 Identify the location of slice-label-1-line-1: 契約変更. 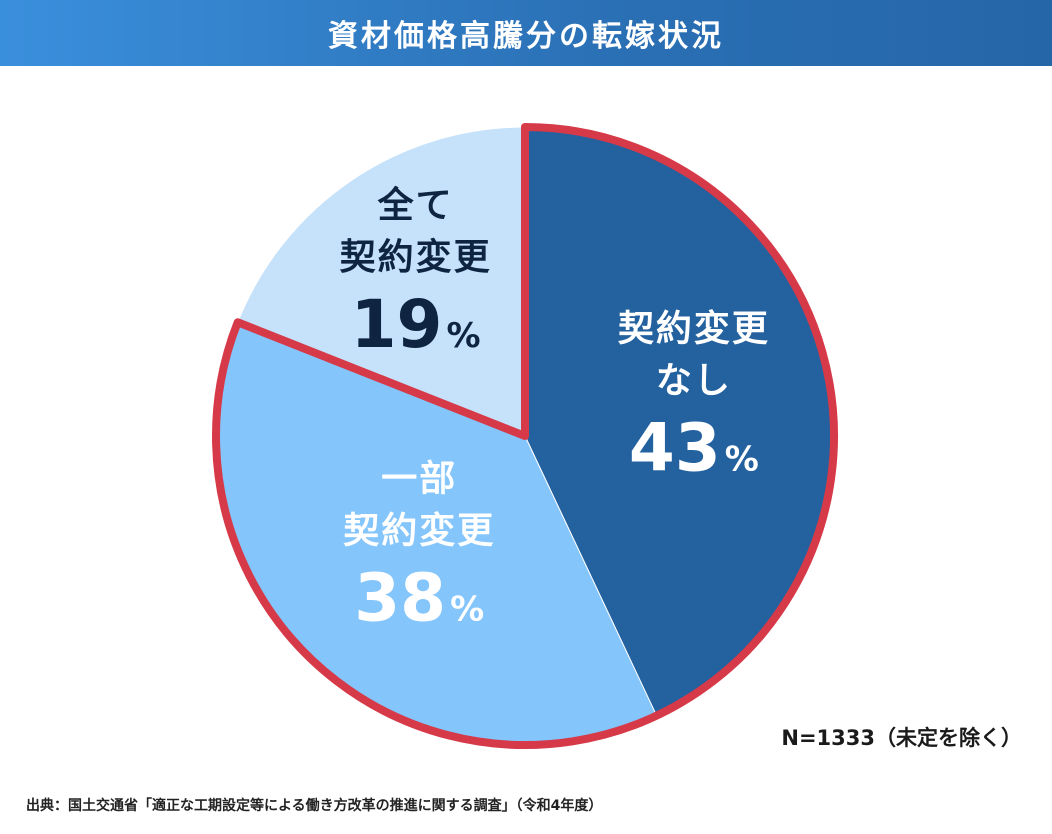
(694, 328).